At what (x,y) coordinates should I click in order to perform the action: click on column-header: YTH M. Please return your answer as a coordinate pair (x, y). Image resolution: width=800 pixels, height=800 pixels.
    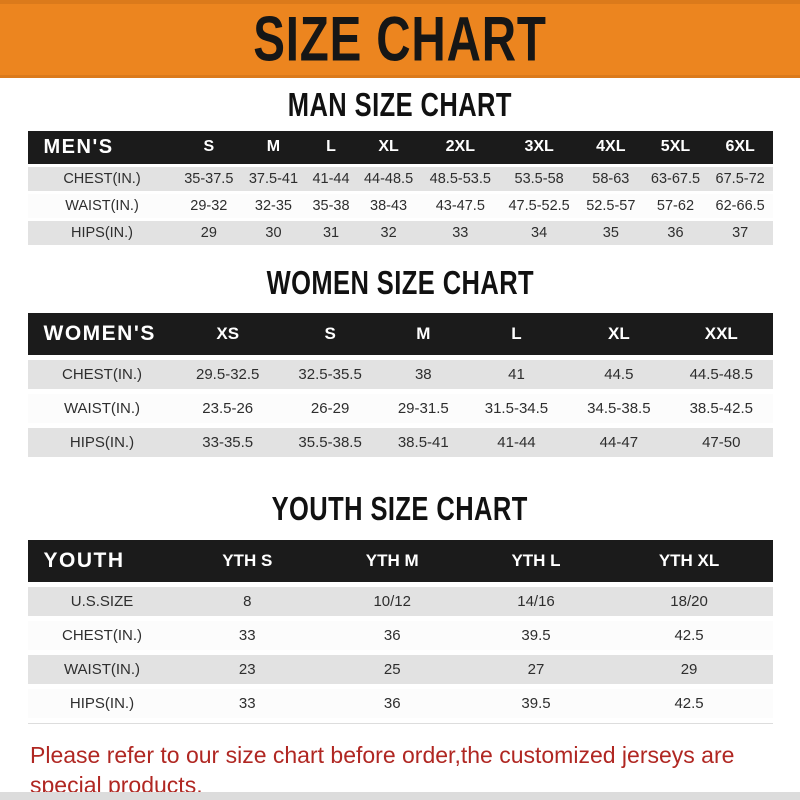
    Looking at the image, I should click on (392, 560).